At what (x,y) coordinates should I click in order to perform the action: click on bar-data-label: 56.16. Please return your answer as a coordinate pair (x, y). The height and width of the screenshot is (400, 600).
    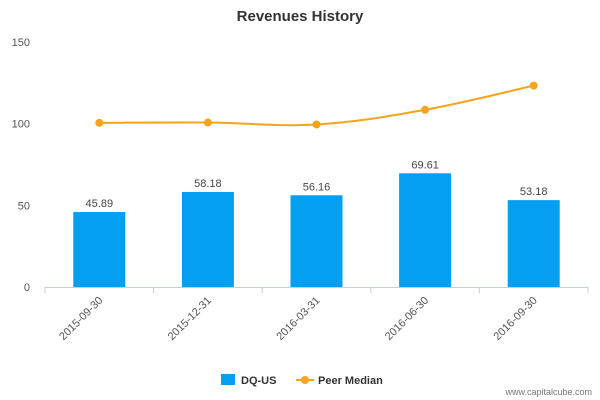
    Looking at the image, I should click on (317, 187).